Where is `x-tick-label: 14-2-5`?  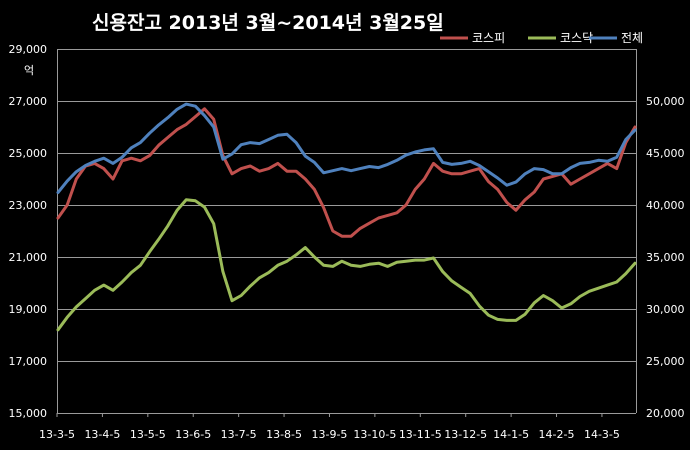
x-tick-label: 14-2-5 is located at coordinates (557, 434).